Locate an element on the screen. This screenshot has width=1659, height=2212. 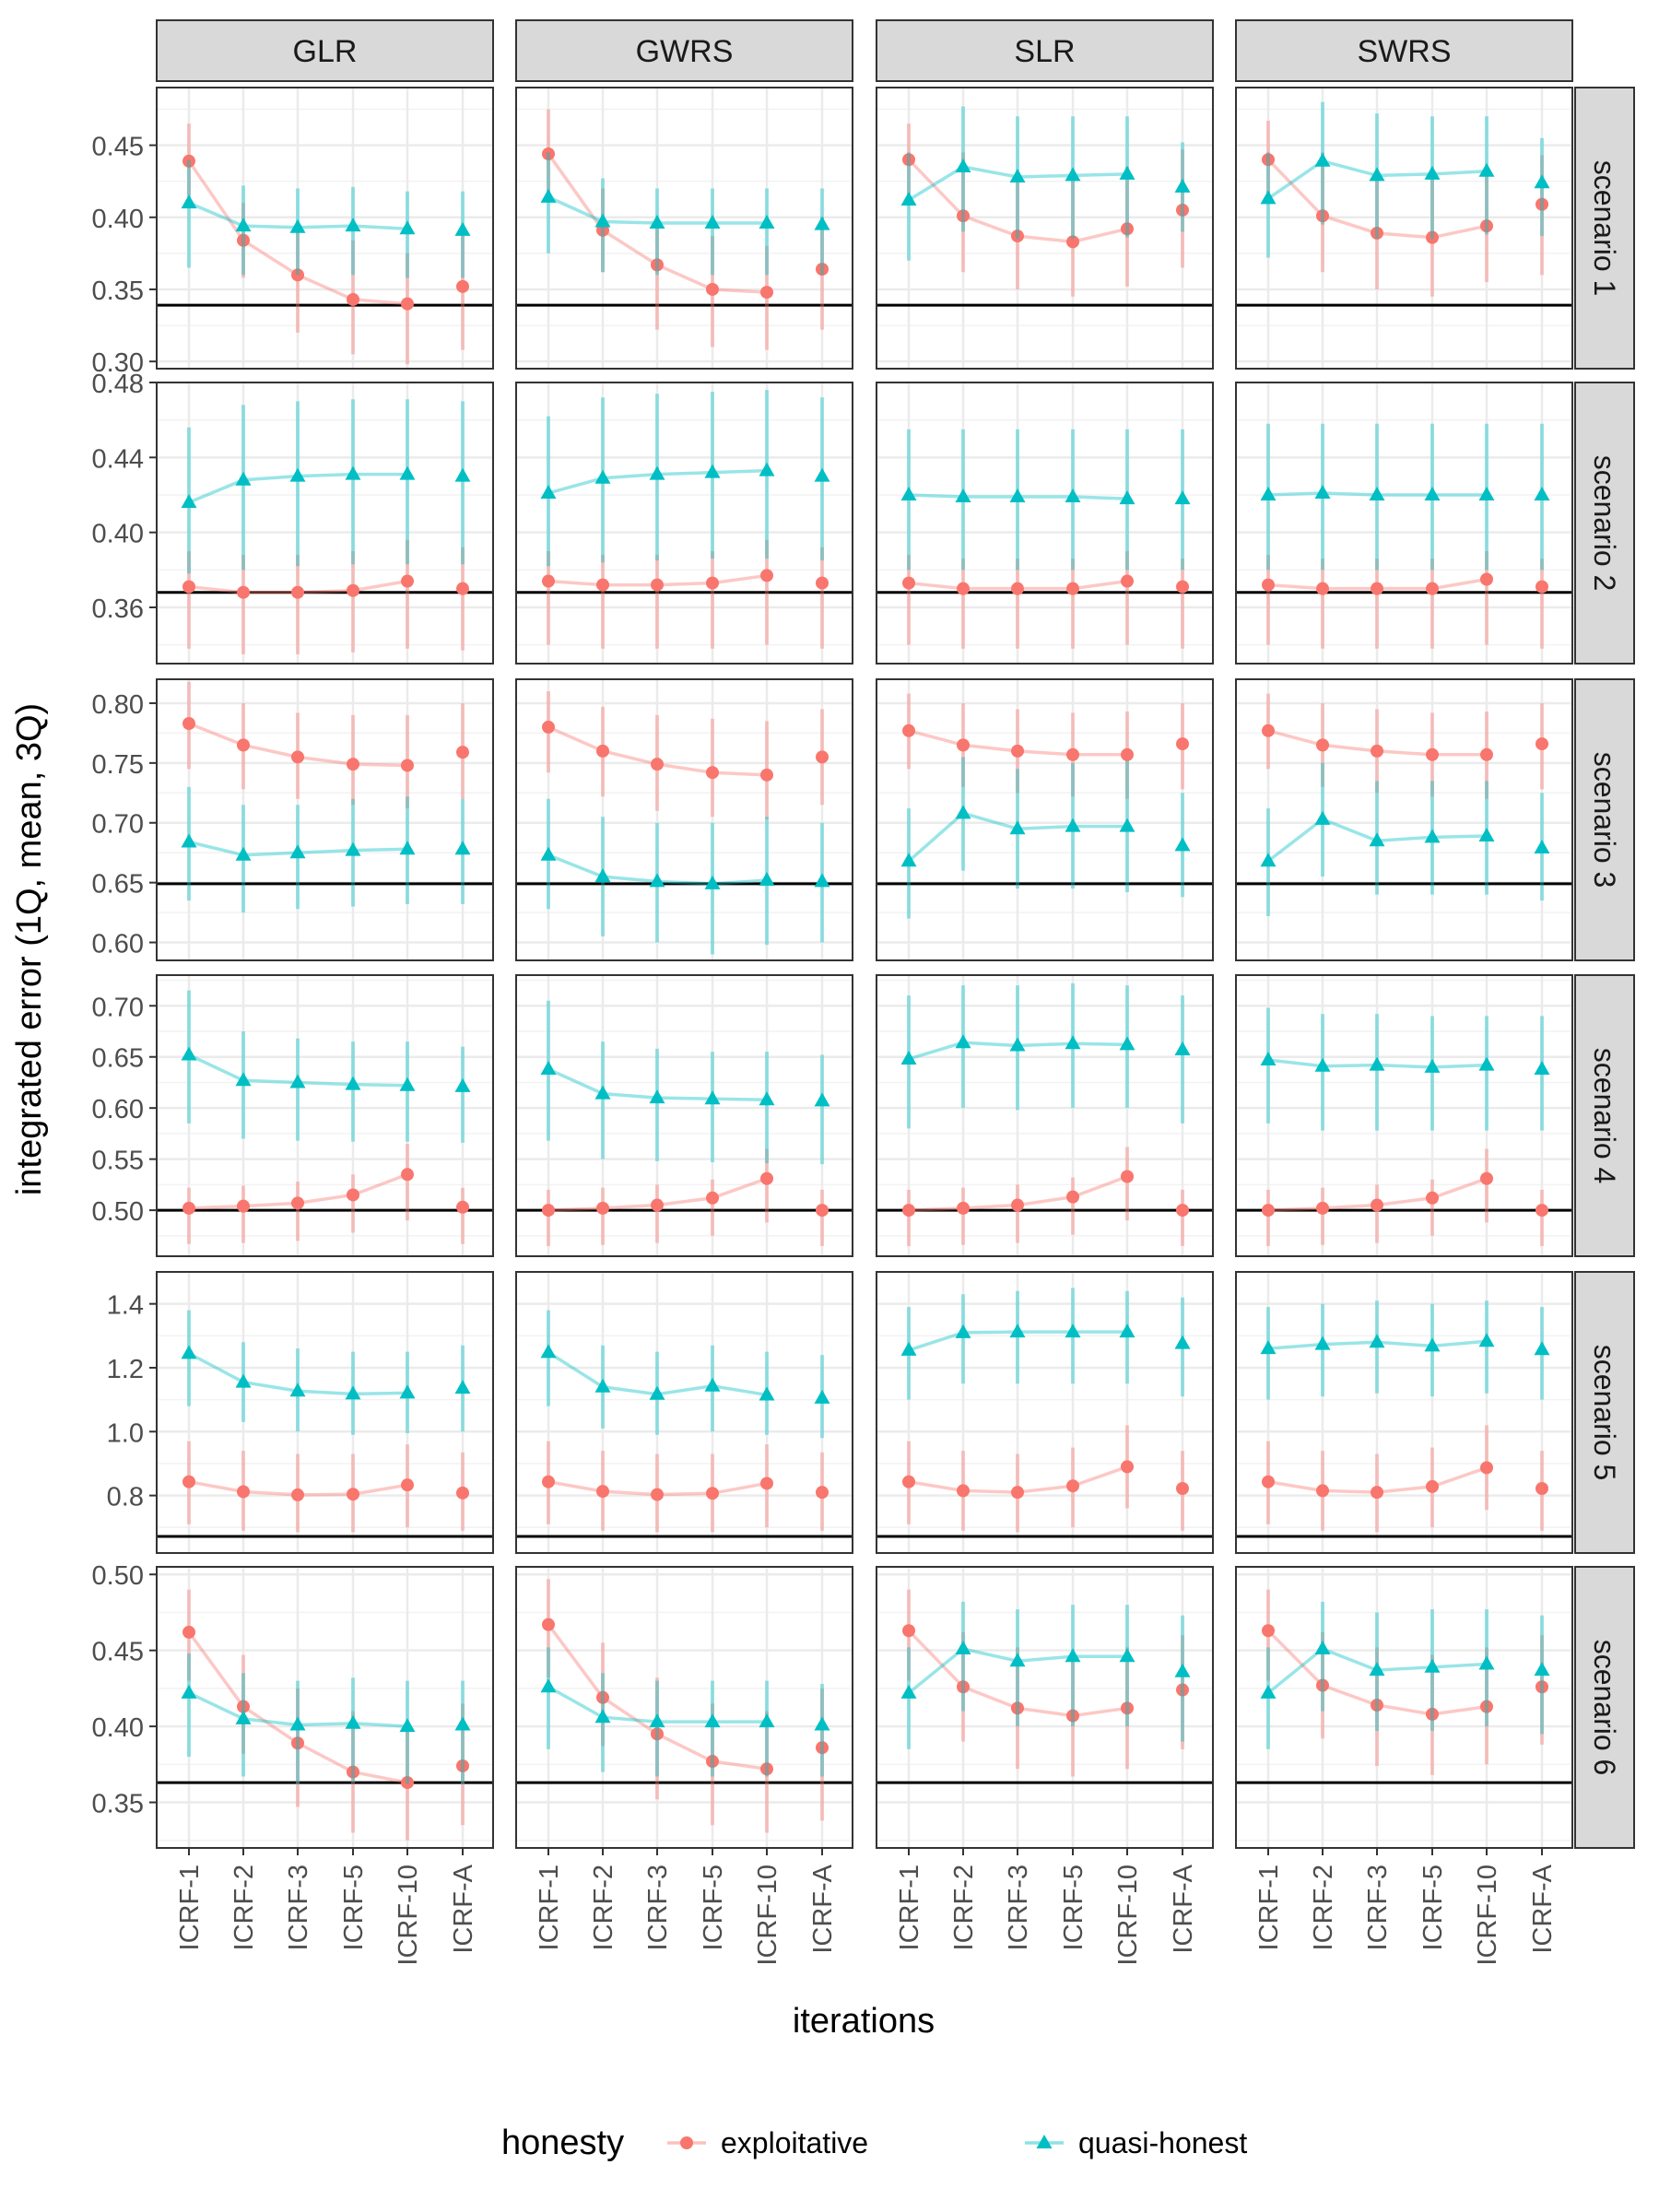
x-axis-slr: ICRF-1 ICRF-2 ICRF-3 ICRF-5 ICRF-10 ICRF-A is located at coordinates (1046, 1907).